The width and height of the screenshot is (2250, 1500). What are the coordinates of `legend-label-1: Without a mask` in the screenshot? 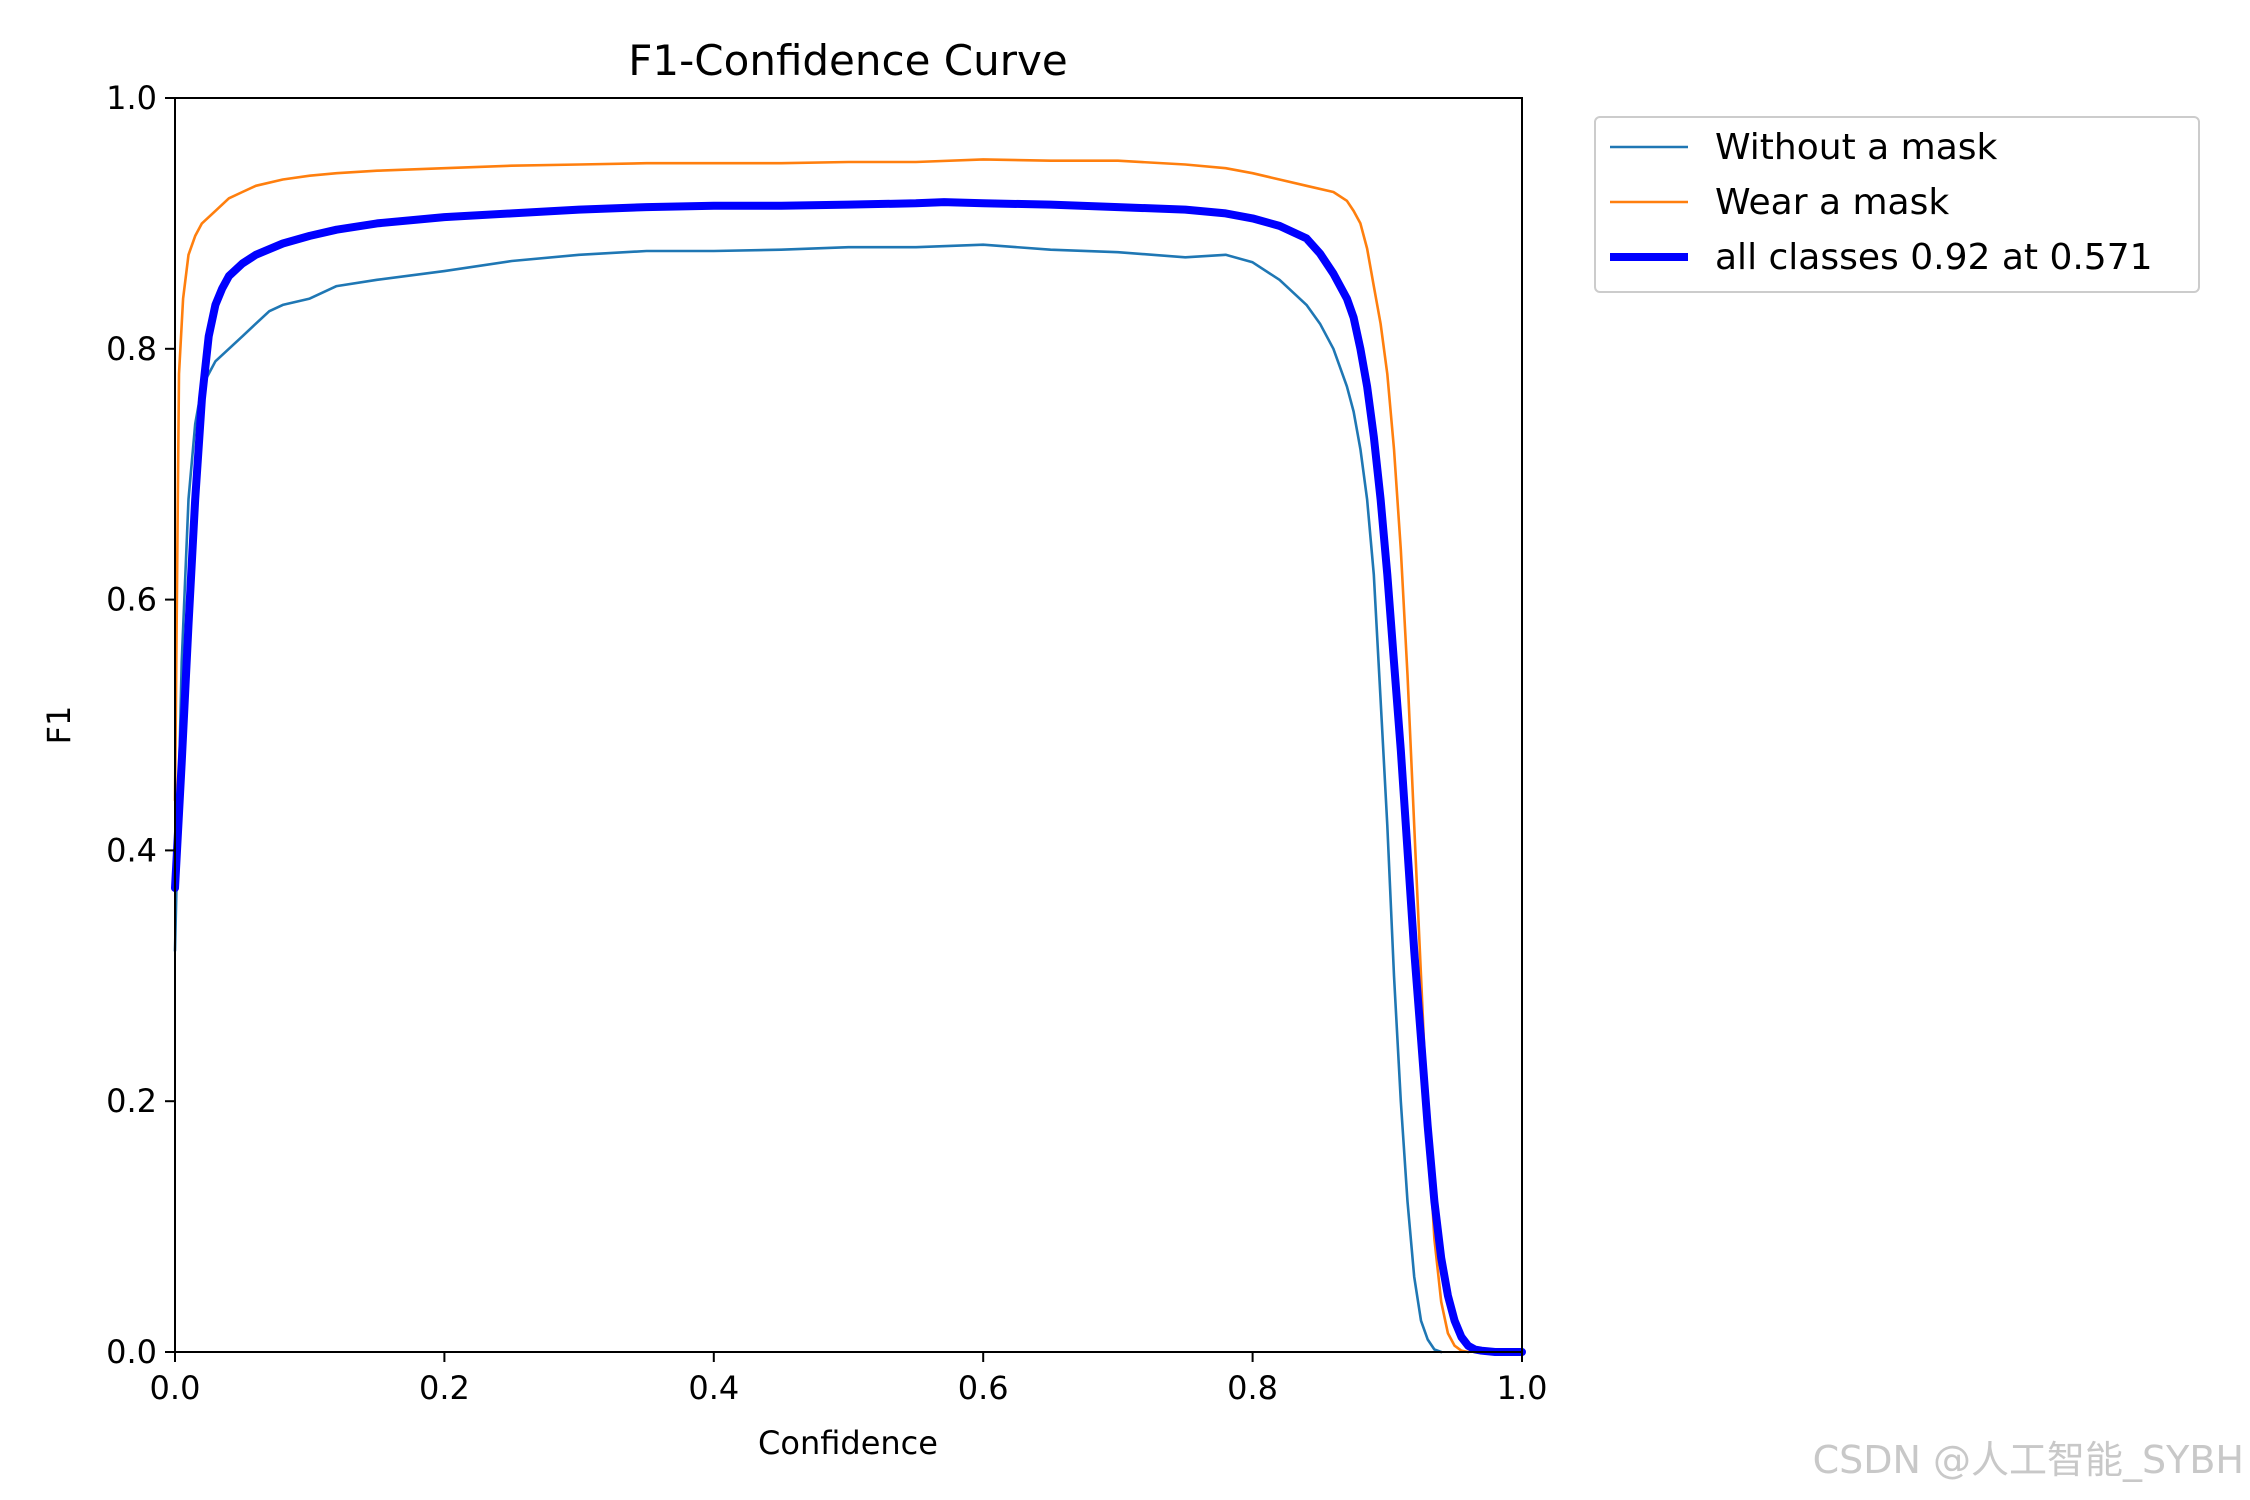 It's located at (1856, 147).